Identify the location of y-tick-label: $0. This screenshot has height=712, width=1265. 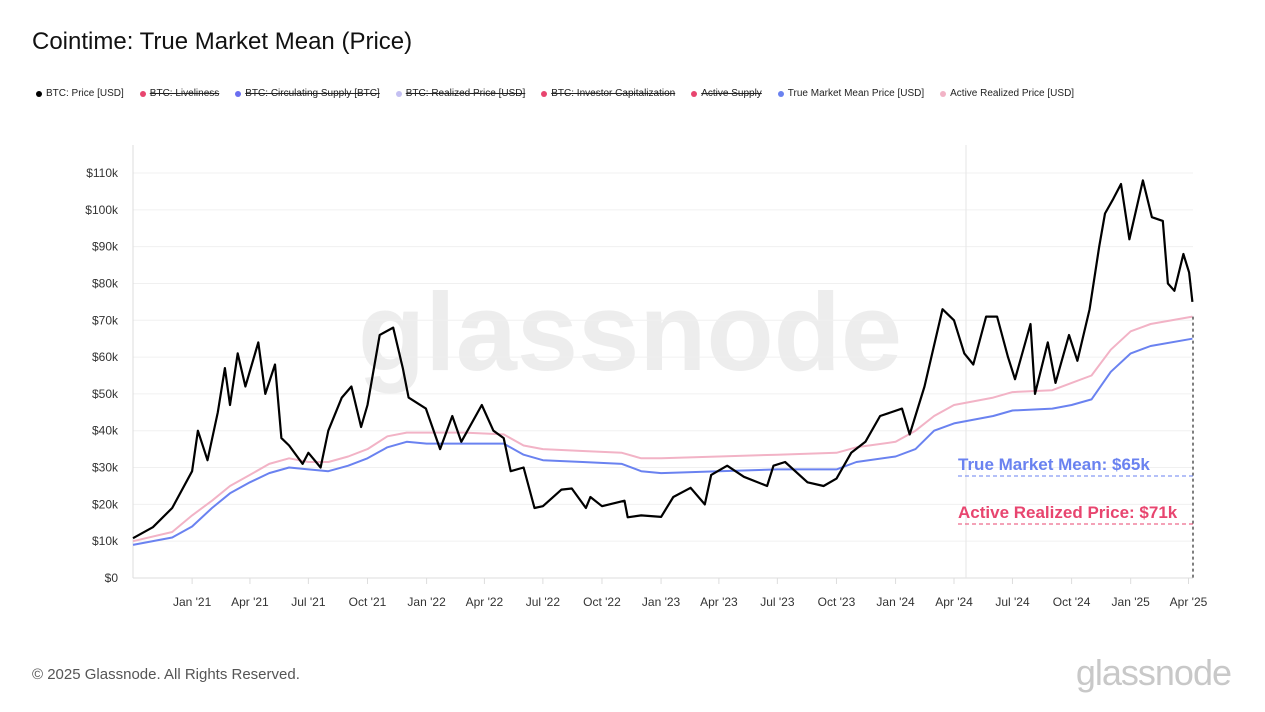
(112, 578).